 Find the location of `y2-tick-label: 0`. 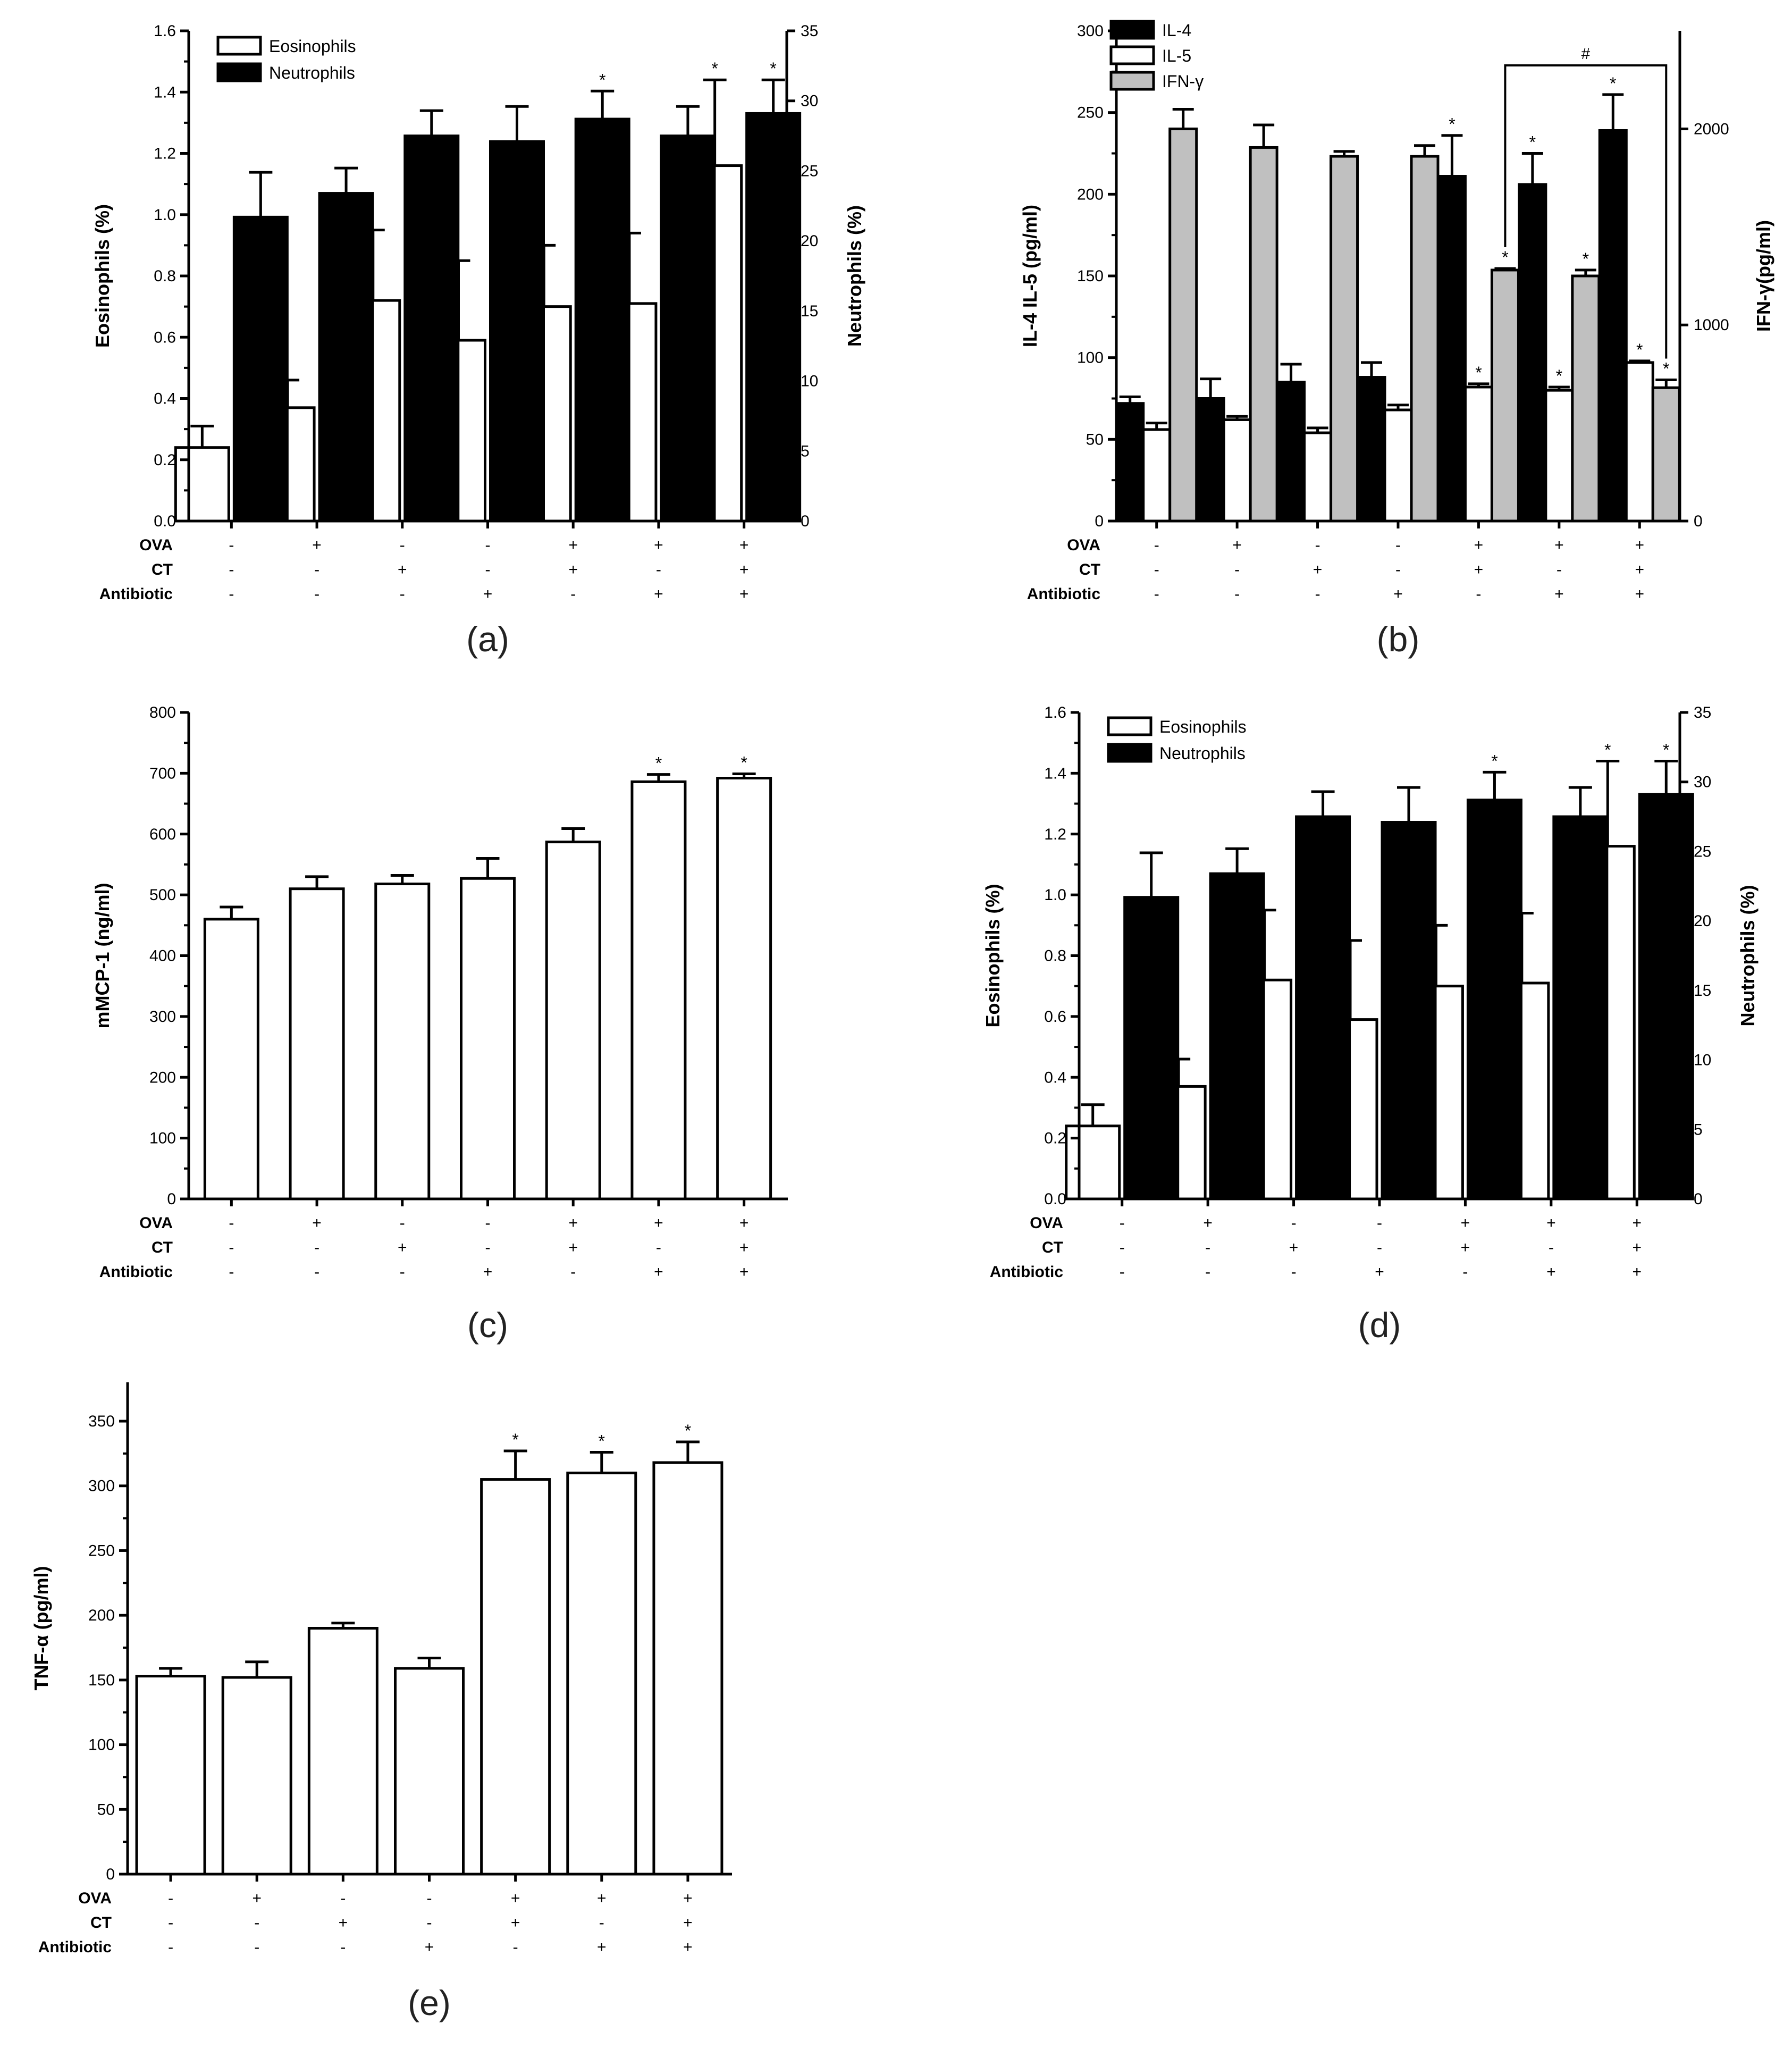

y2-tick-label: 0 is located at coordinates (1698, 1199).